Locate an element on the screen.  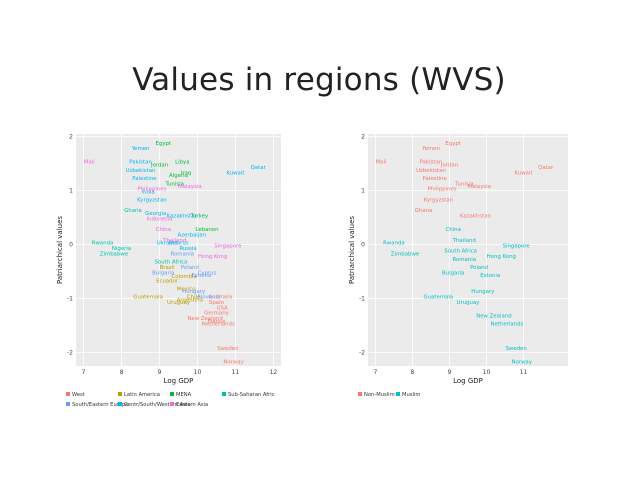
legend-entry: Non-Muslim is located at coordinates (379, 395).